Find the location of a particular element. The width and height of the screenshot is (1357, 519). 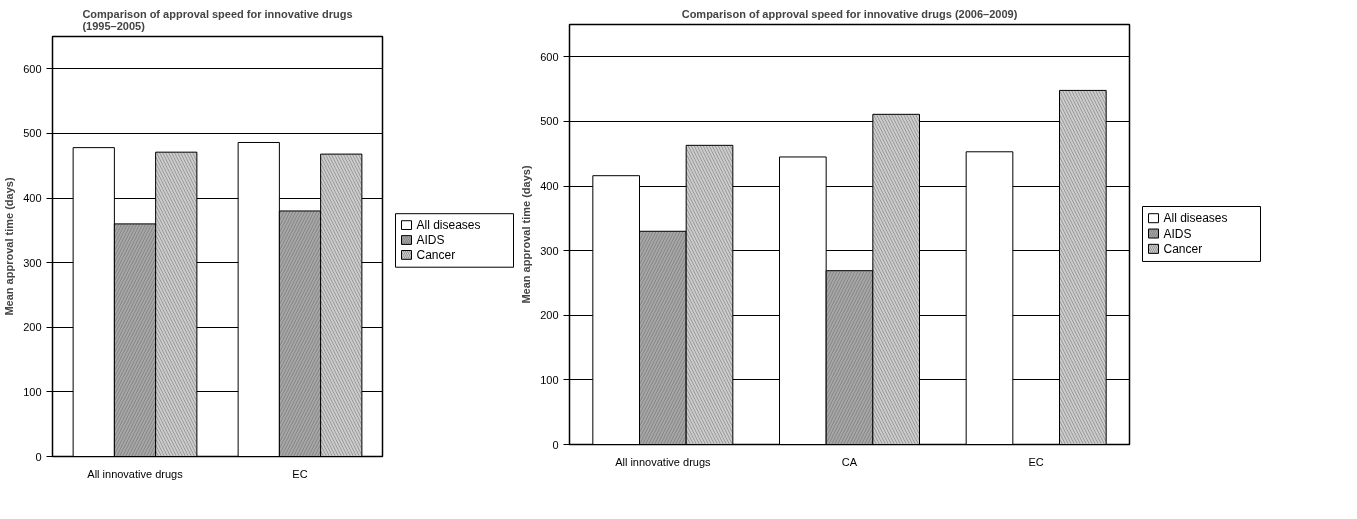

x-tick-label: CA is located at coordinates (849, 461).